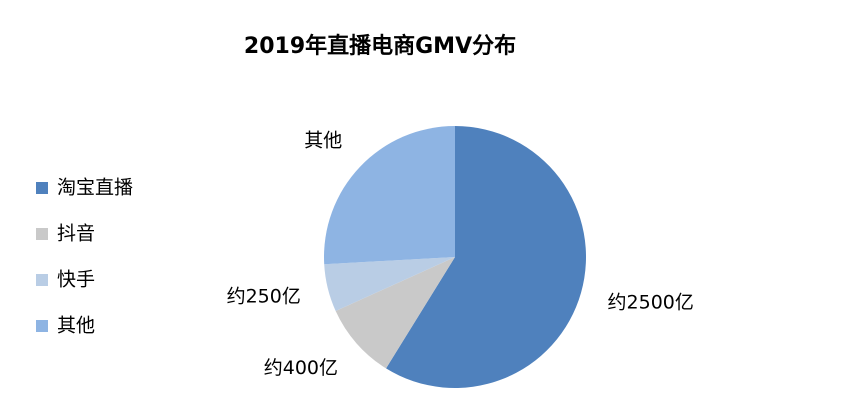  What do you see at coordinates (76, 234) in the screenshot?
I see `legend-text: 抖音` at bounding box center [76, 234].